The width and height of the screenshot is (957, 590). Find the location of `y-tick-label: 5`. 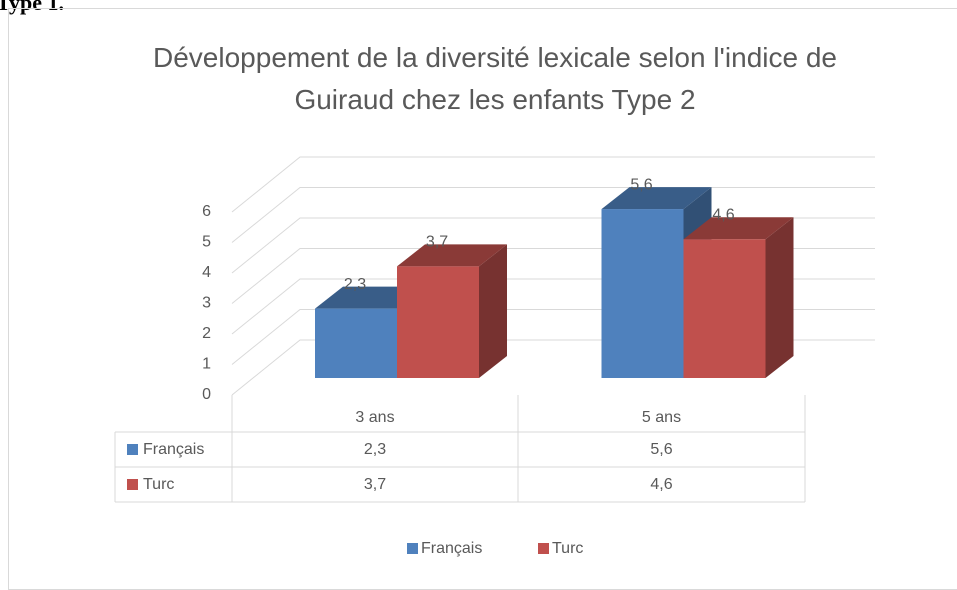

y-tick-label: 5 is located at coordinates (206, 242).